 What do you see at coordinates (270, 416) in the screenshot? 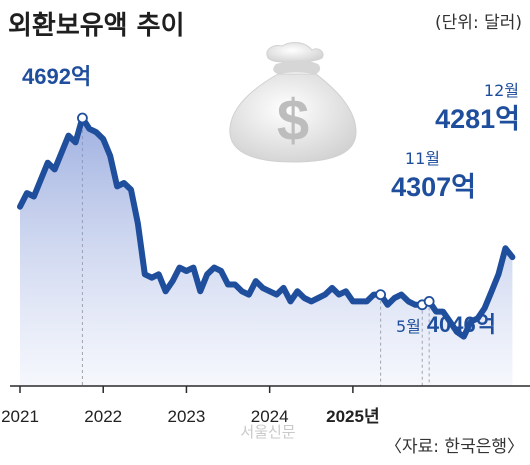
I see `x-tick-label: 2024` at bounding box center [270, 416].